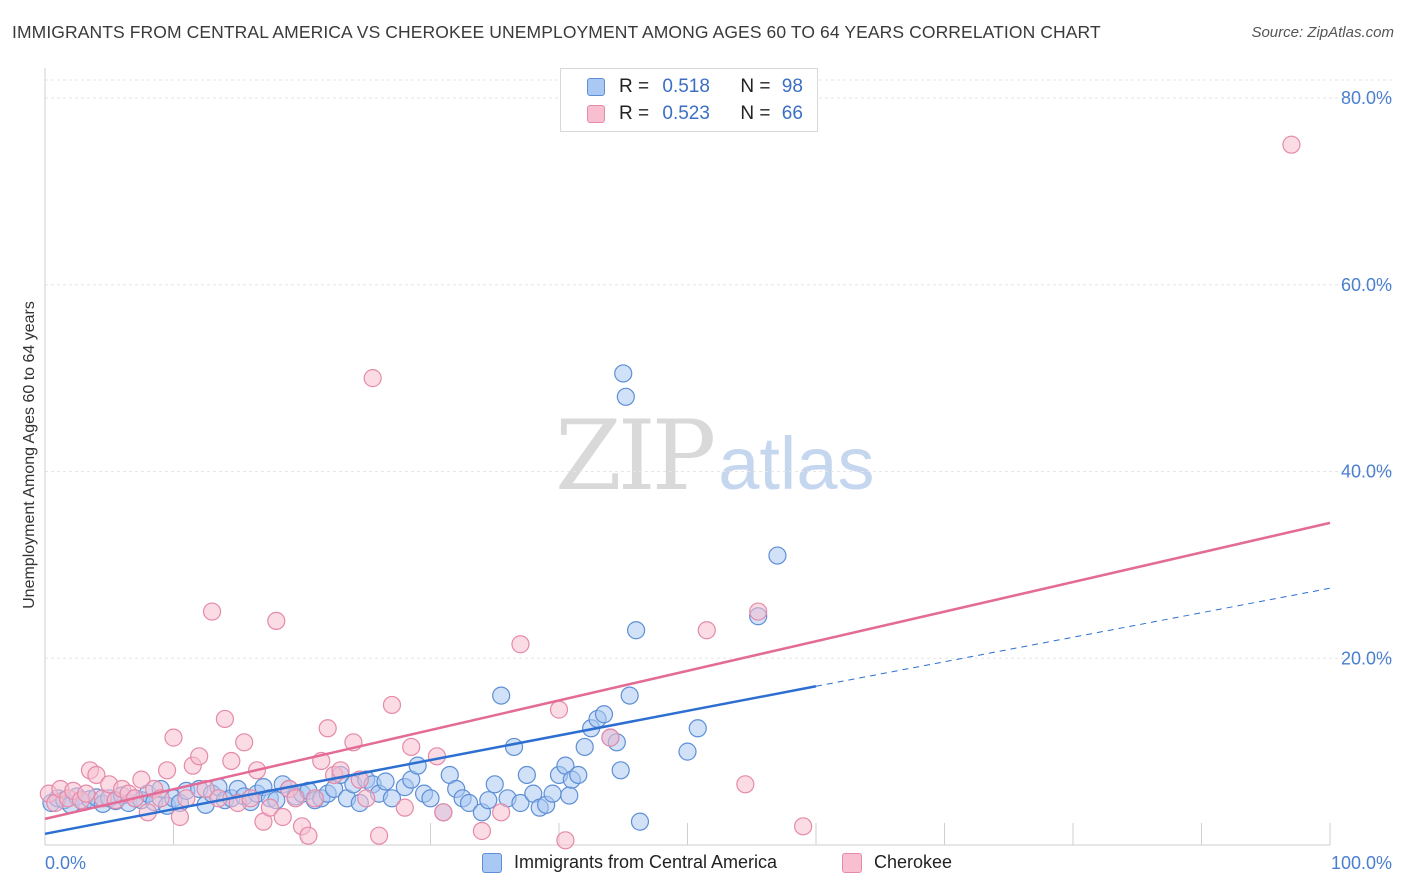  I want to click on legend-swatch-pink, so click(596, 114).